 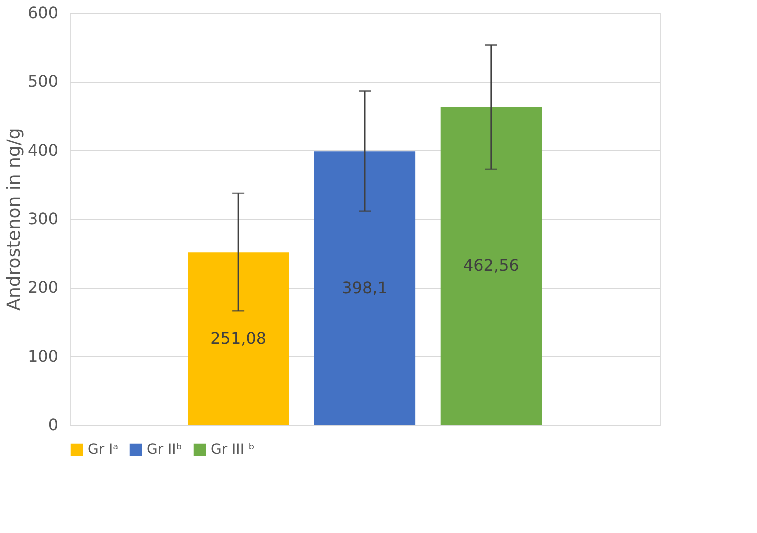 What do you see at coordinates (233, 450) in the screenshot?
I see `legend-label: Gr III ᵇ` at bounding box center [233, 450].